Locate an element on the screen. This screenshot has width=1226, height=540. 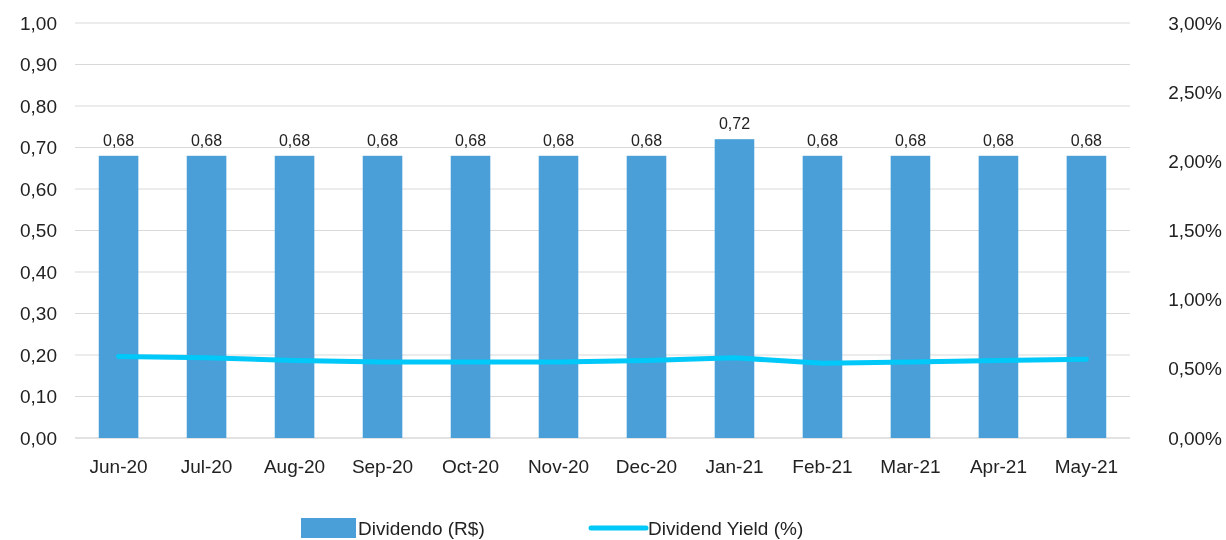
y-tick-label: 0,30 is located at coordinates (38, 314).